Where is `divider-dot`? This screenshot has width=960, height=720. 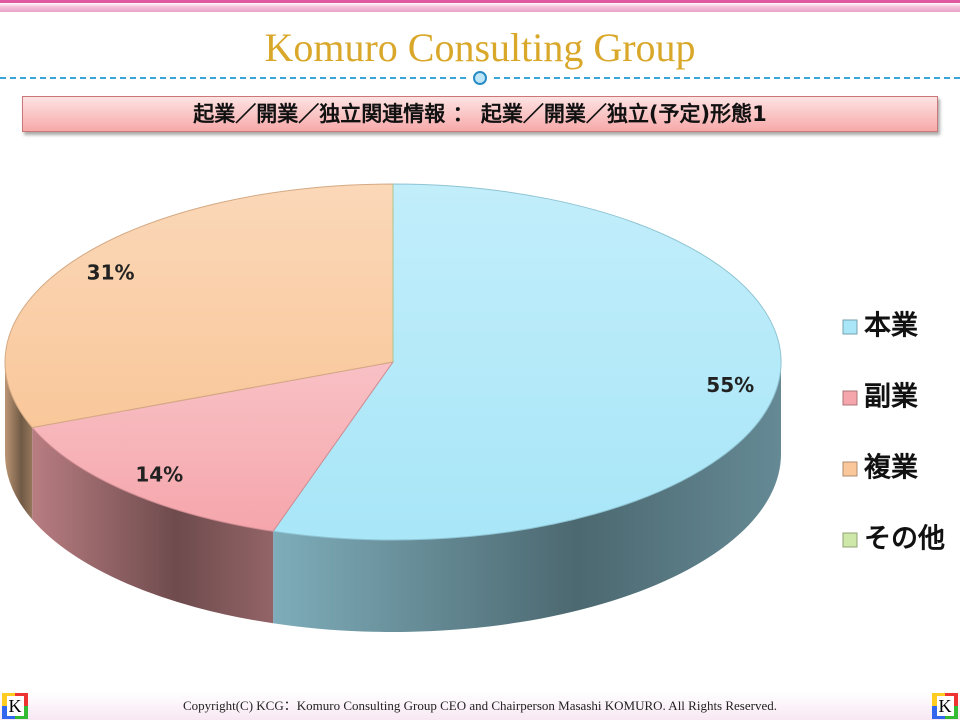
divider-dot is located at coordinates (480, 78).